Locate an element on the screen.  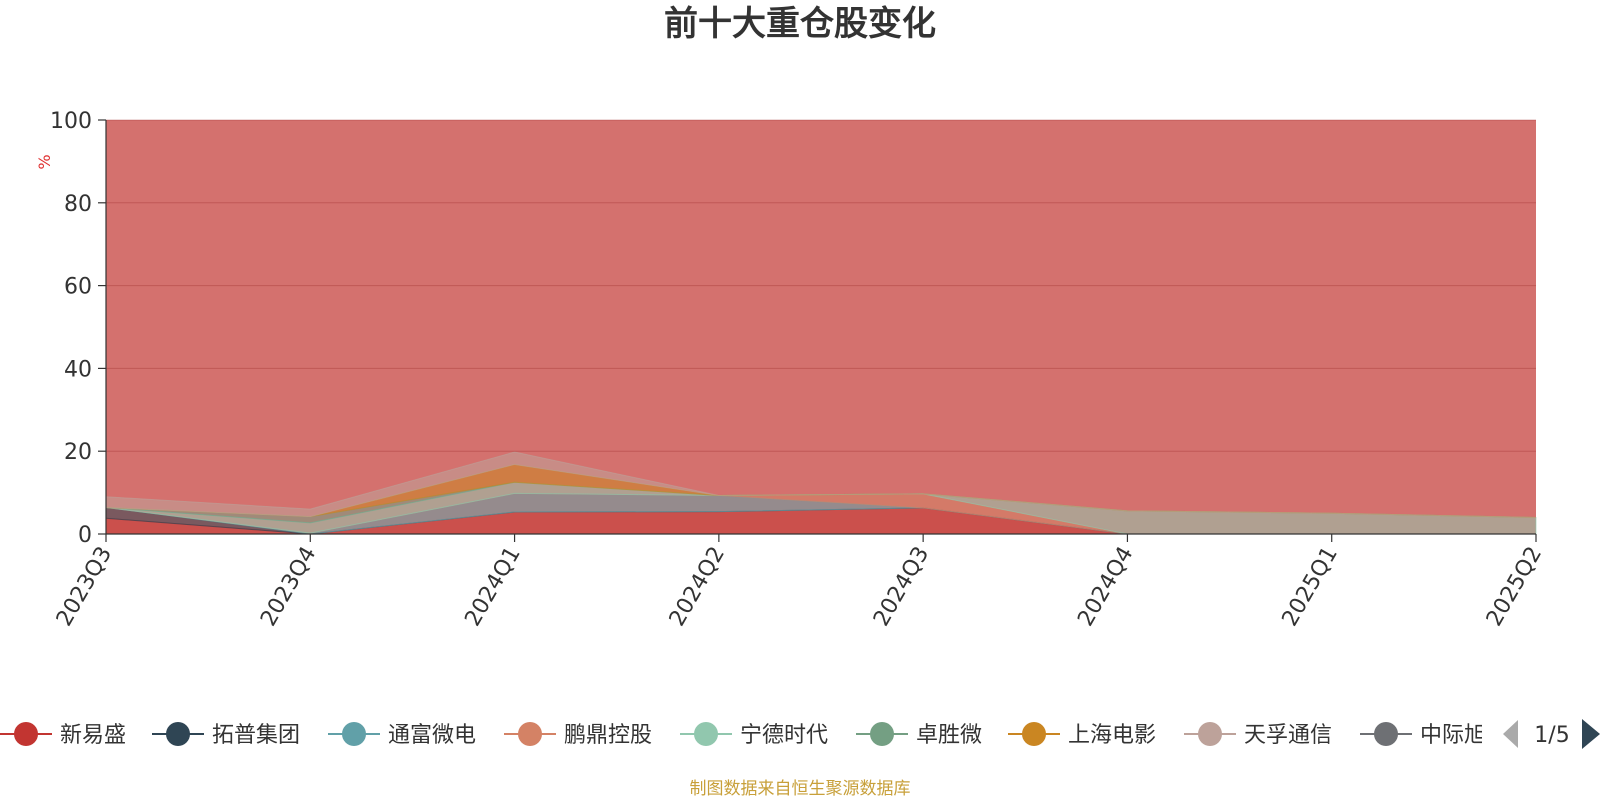
legend-item-2: 通富微电 is located at coordinates (402, 735).